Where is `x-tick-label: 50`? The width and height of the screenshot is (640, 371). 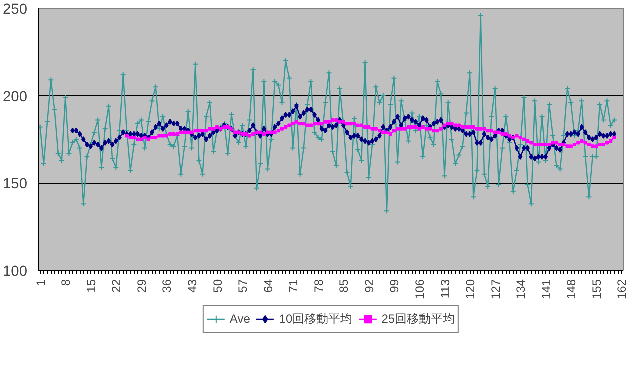 x-tick-label: 50 is located at coordinates (217, 286).